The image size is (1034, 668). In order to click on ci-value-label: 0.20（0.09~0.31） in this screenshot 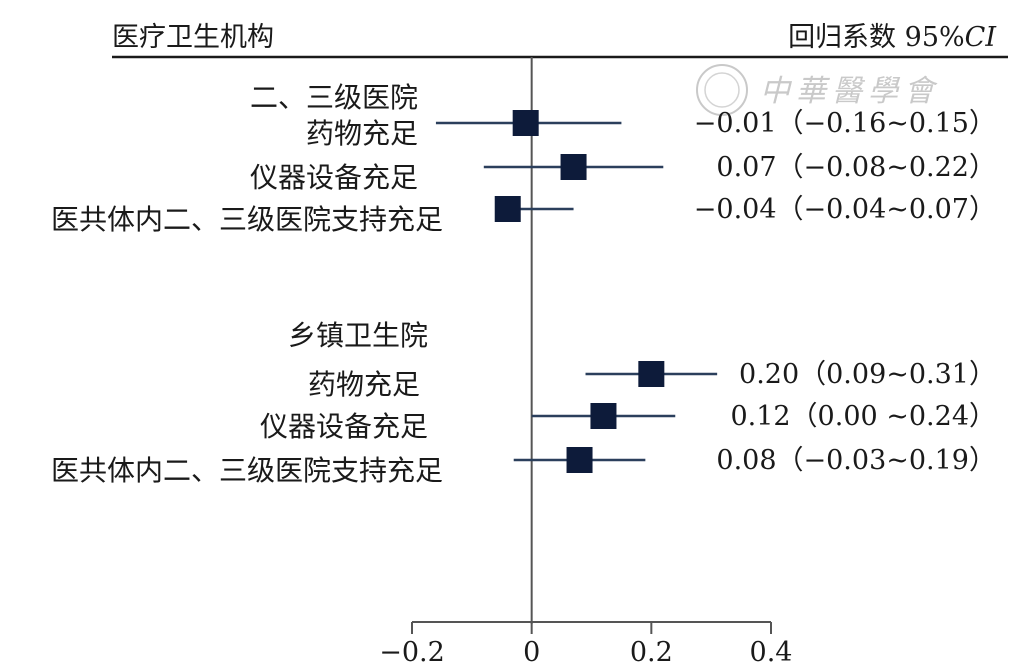, I will do `click(867, 374)`.